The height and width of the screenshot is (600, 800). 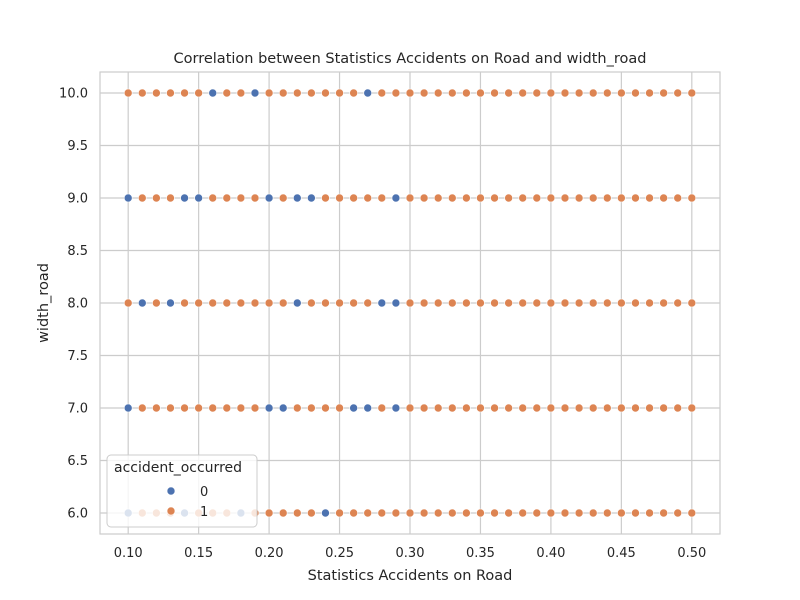 What do you see at coordinates (182, 491) in the screenshot?
I see `legend: accident_occurred 01` at bounding box center [182, 491].